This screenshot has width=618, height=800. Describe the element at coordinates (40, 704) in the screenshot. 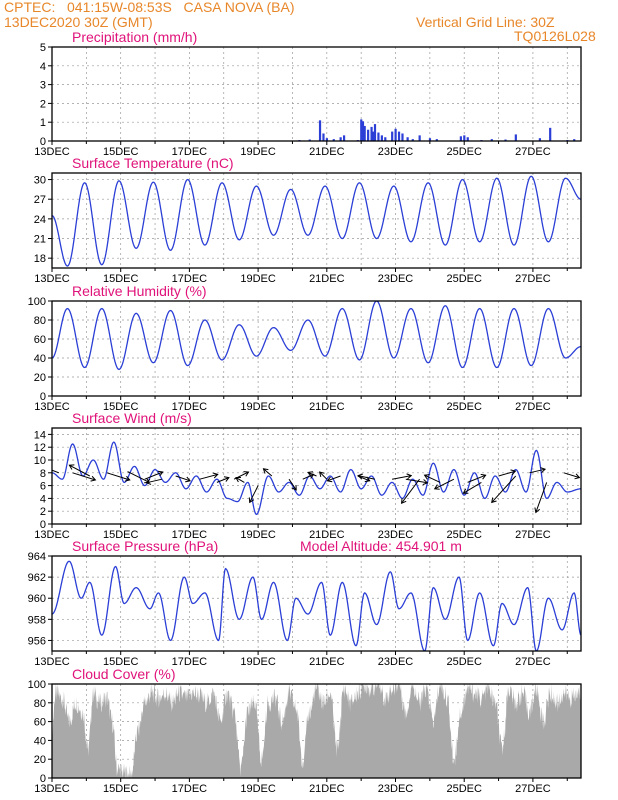

I see `y-tick-label: 80` at that location.